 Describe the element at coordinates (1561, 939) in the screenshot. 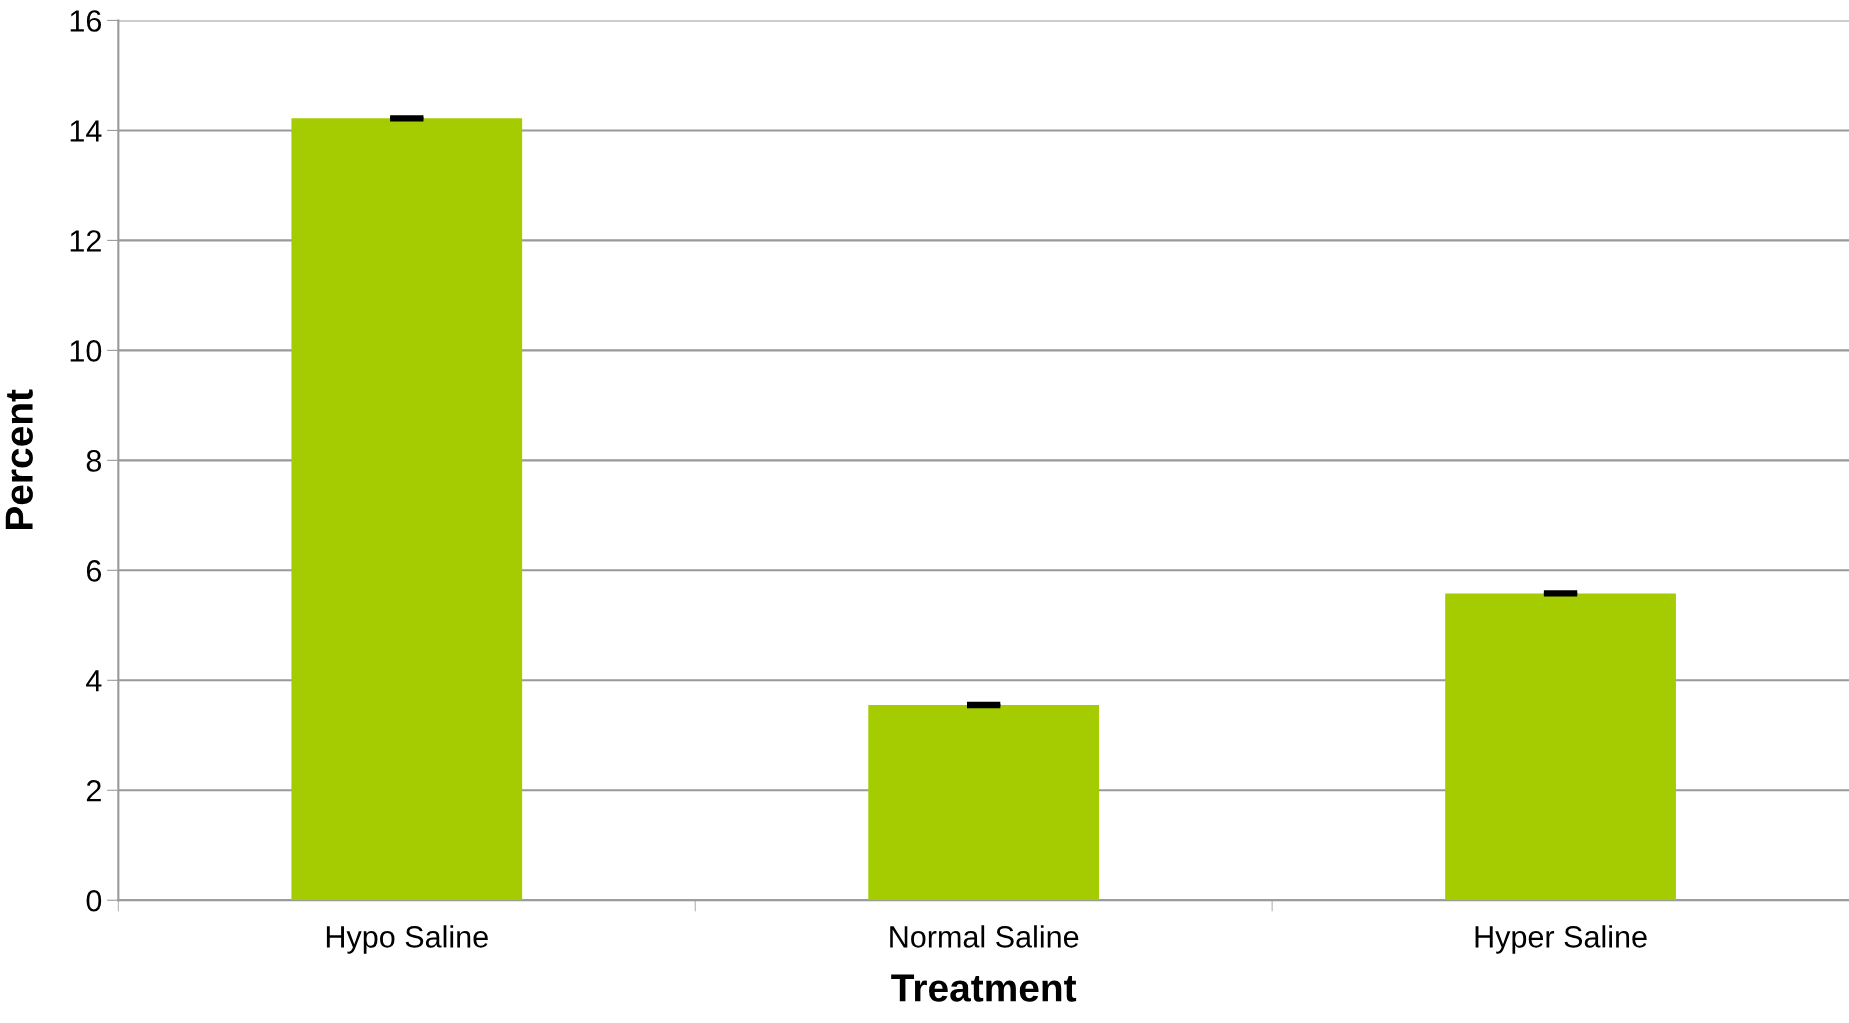

I see `x-tick-label: Hyper Saline` at that location.